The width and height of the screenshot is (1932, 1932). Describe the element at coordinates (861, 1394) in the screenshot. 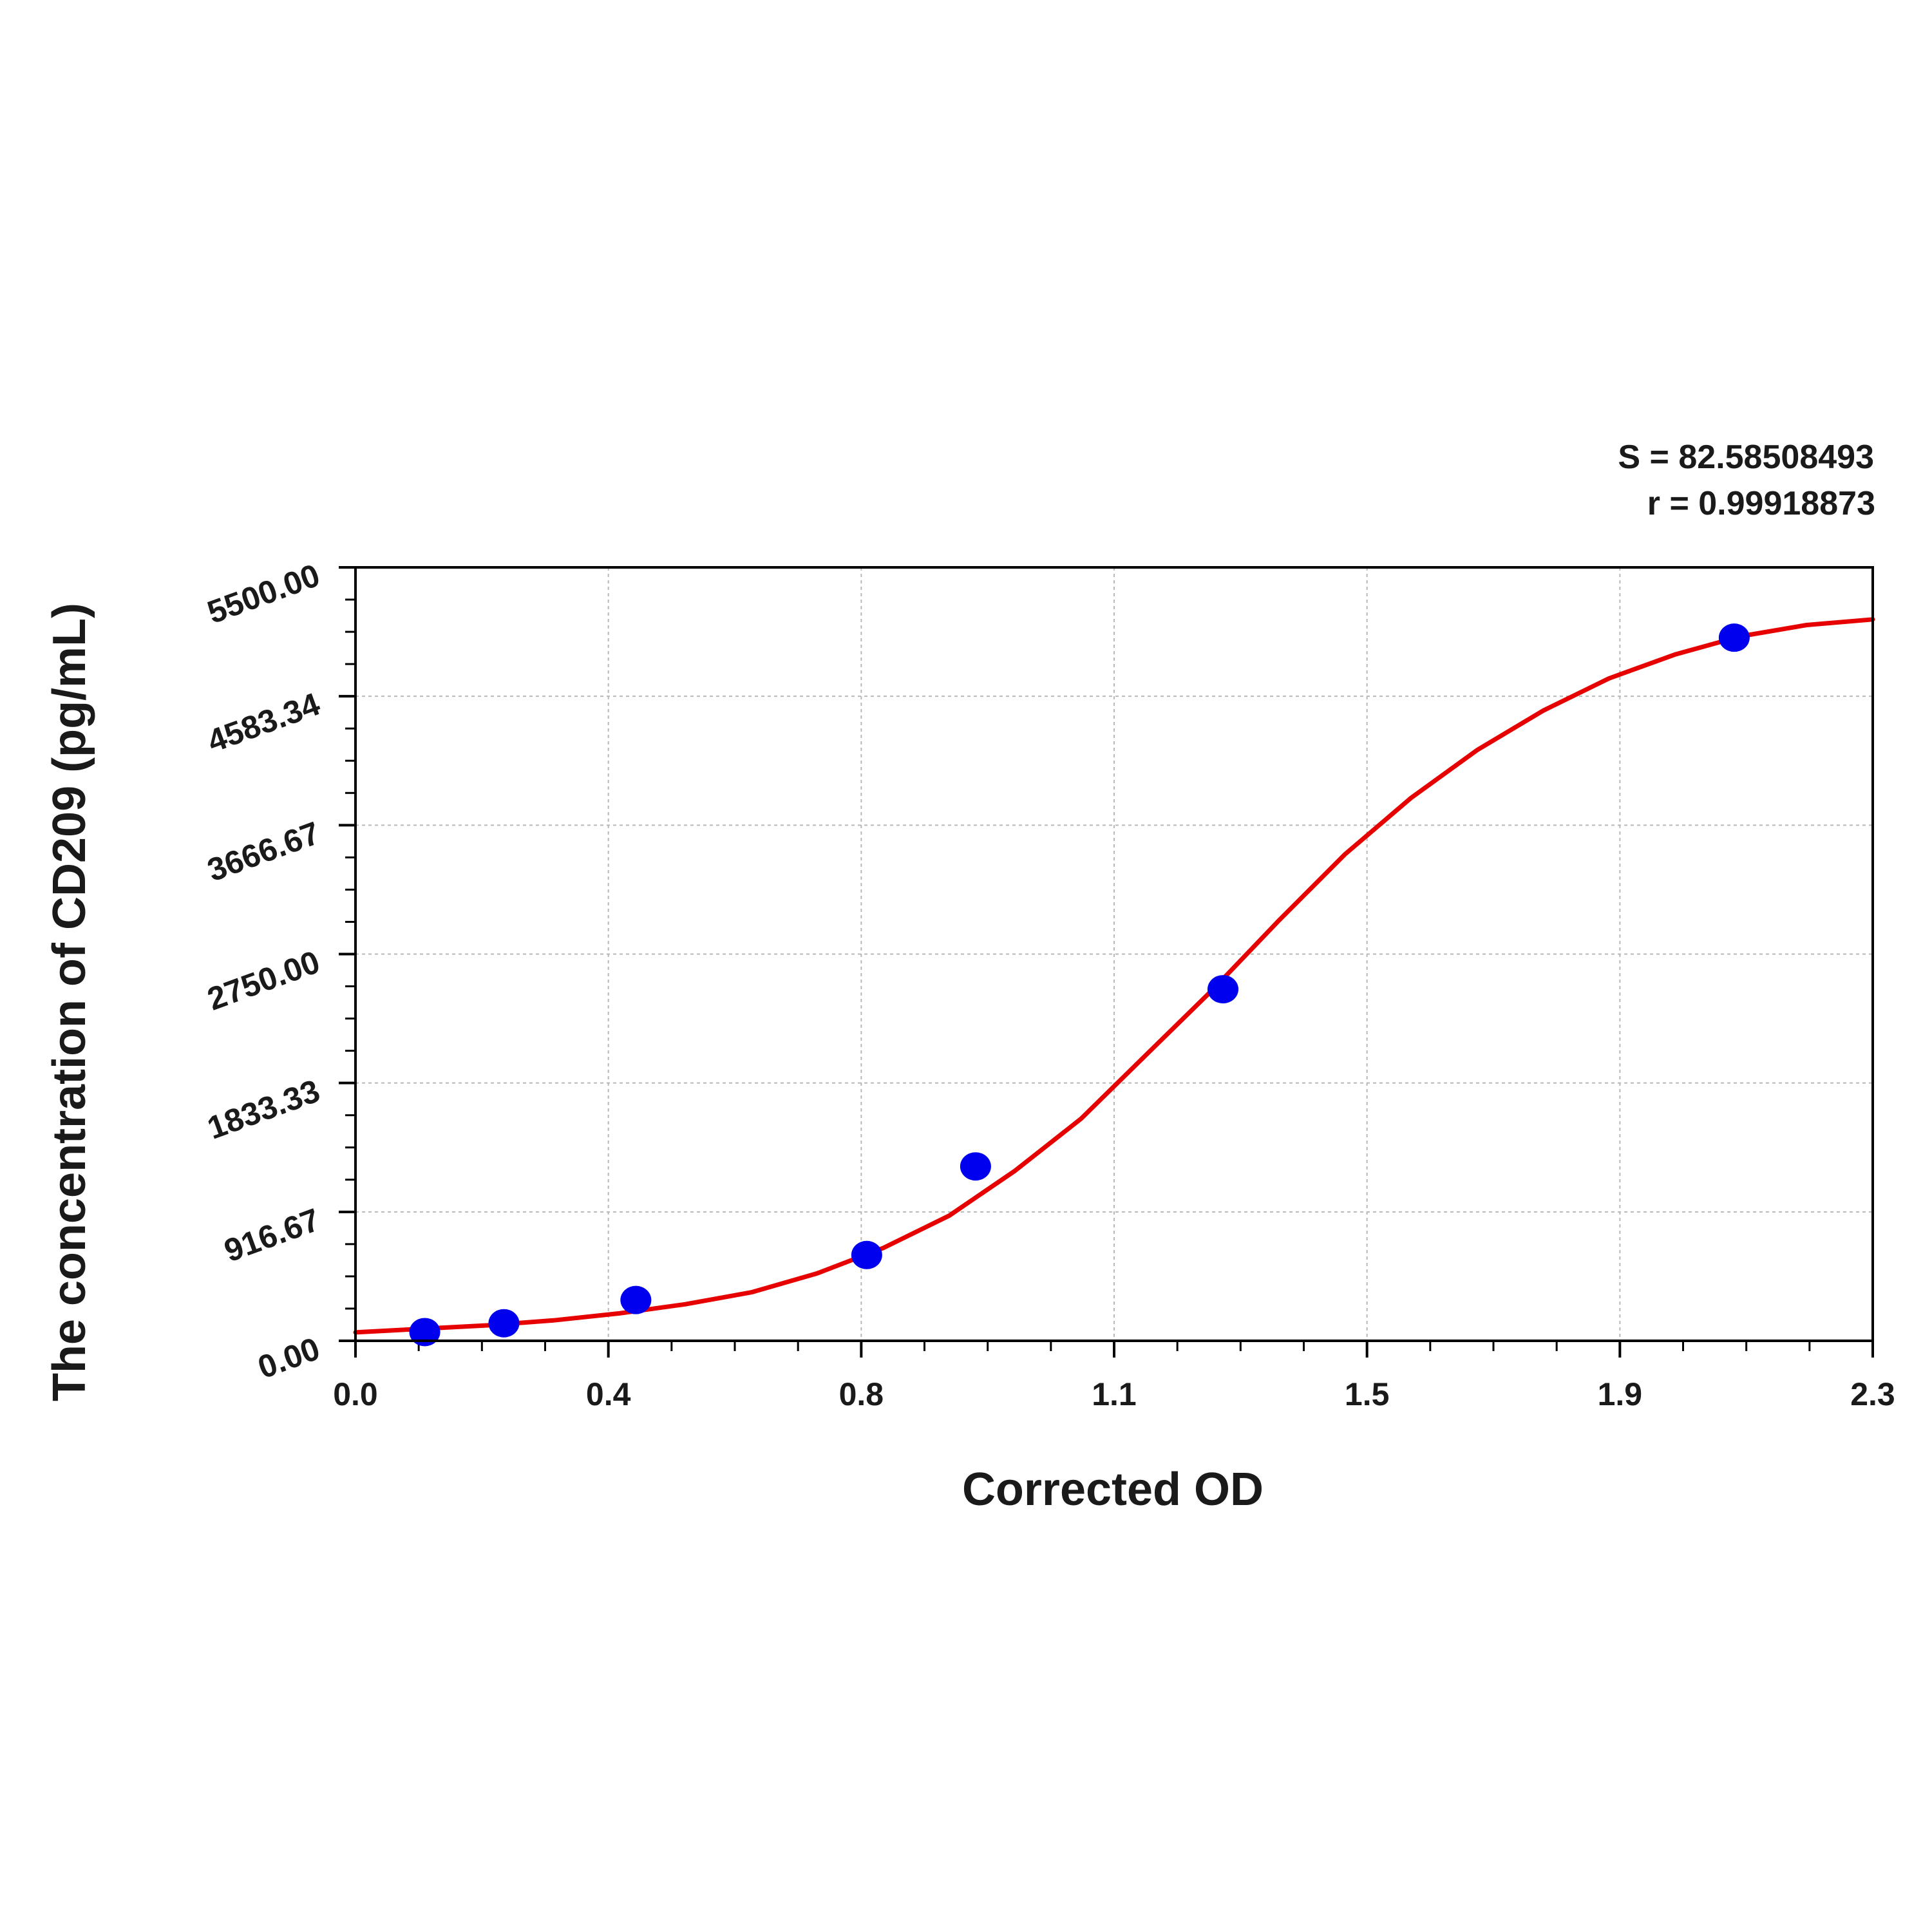

I see `x-tick-label: 0.8` at that location.